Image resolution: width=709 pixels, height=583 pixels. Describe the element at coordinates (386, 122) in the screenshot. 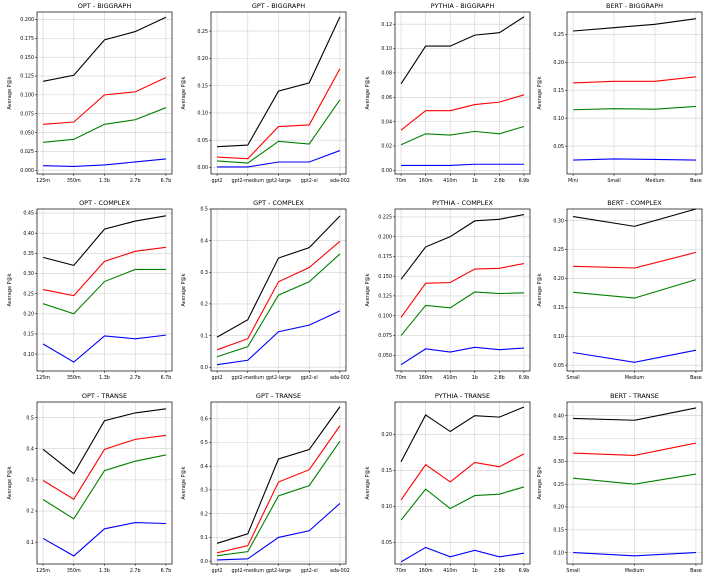

I see `y-tick-label: 0.04` at that location.